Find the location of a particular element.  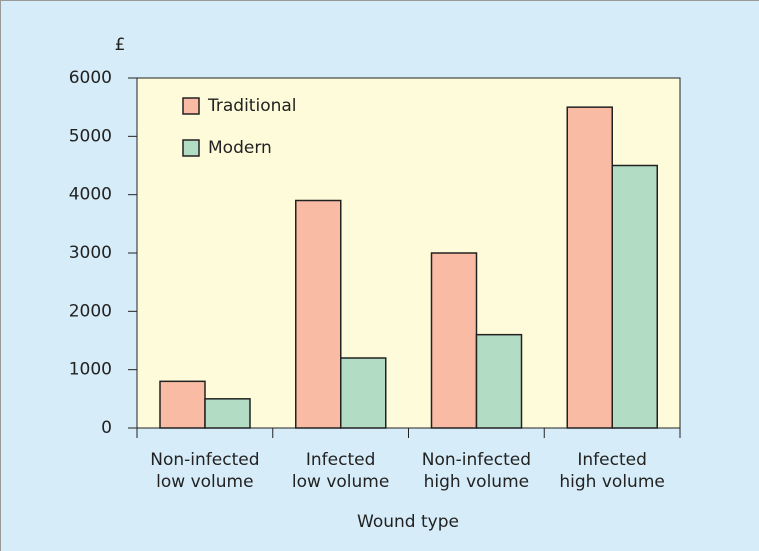

y-tick-label: 0 is located at coordinates (106, 428).